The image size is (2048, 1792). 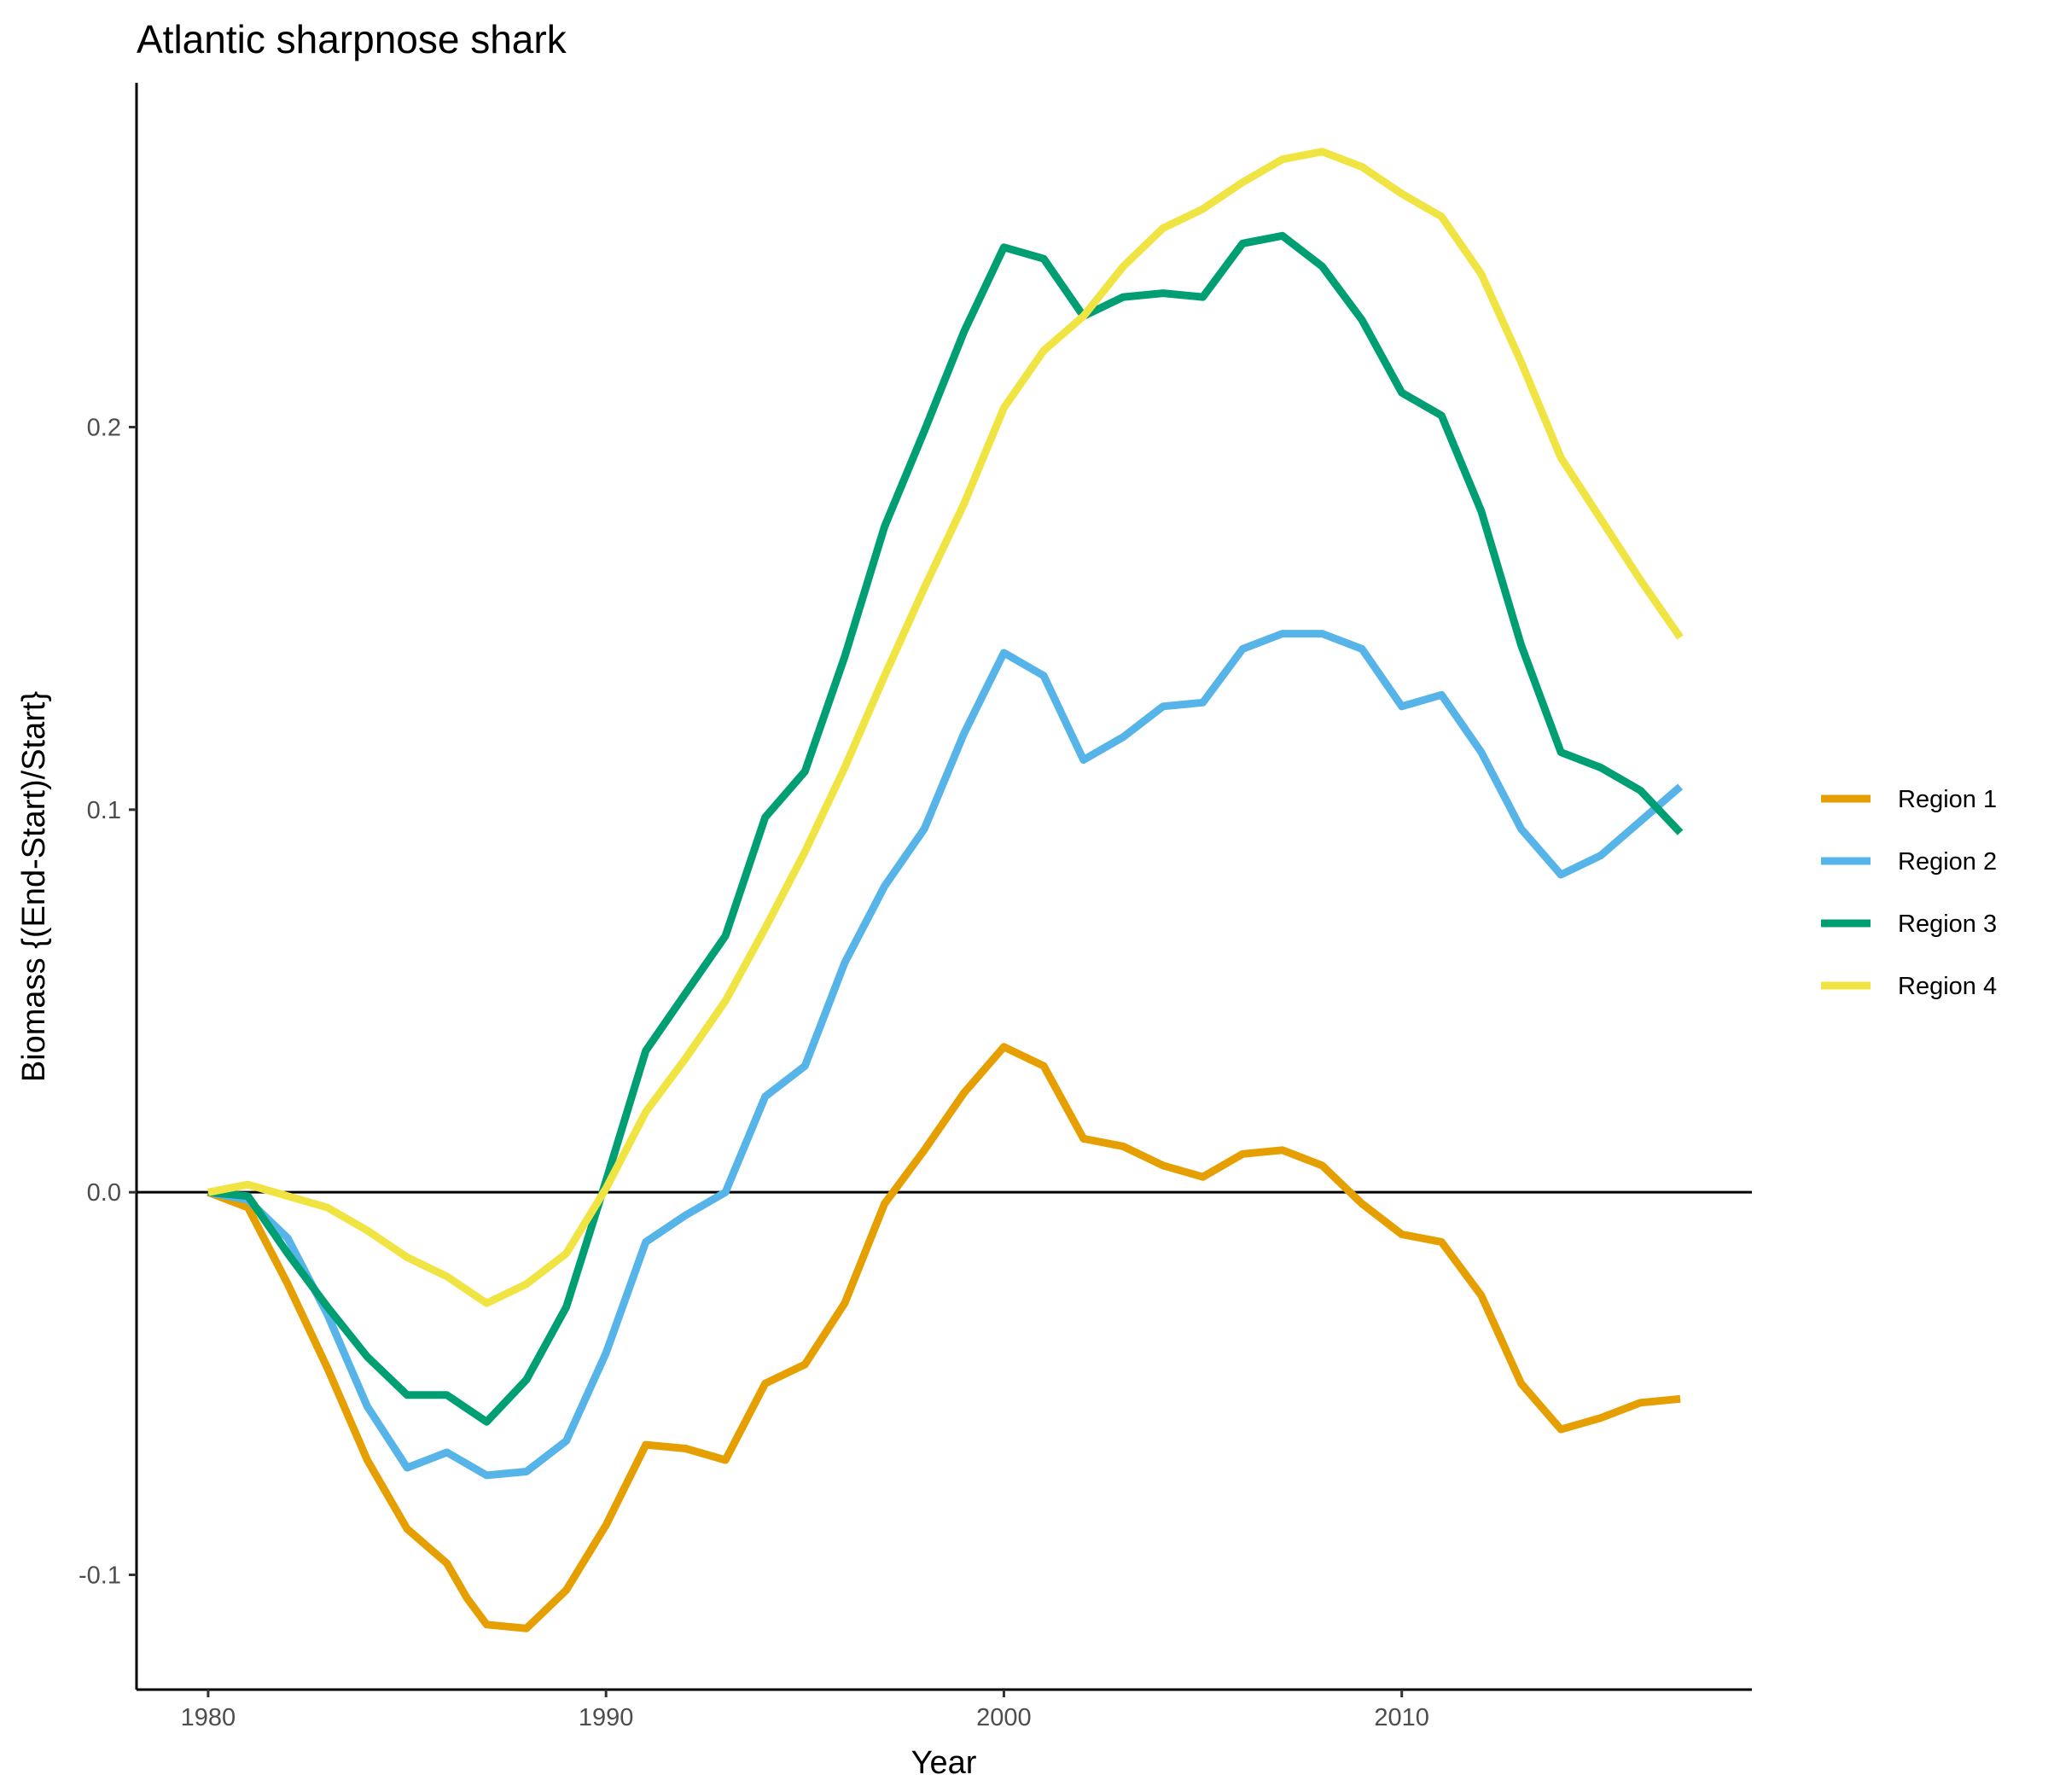 What do you see at coordinates (104, 810) in the screenshot?
I see `y-tick-label: 0.1` at bounding box center [104, 810].